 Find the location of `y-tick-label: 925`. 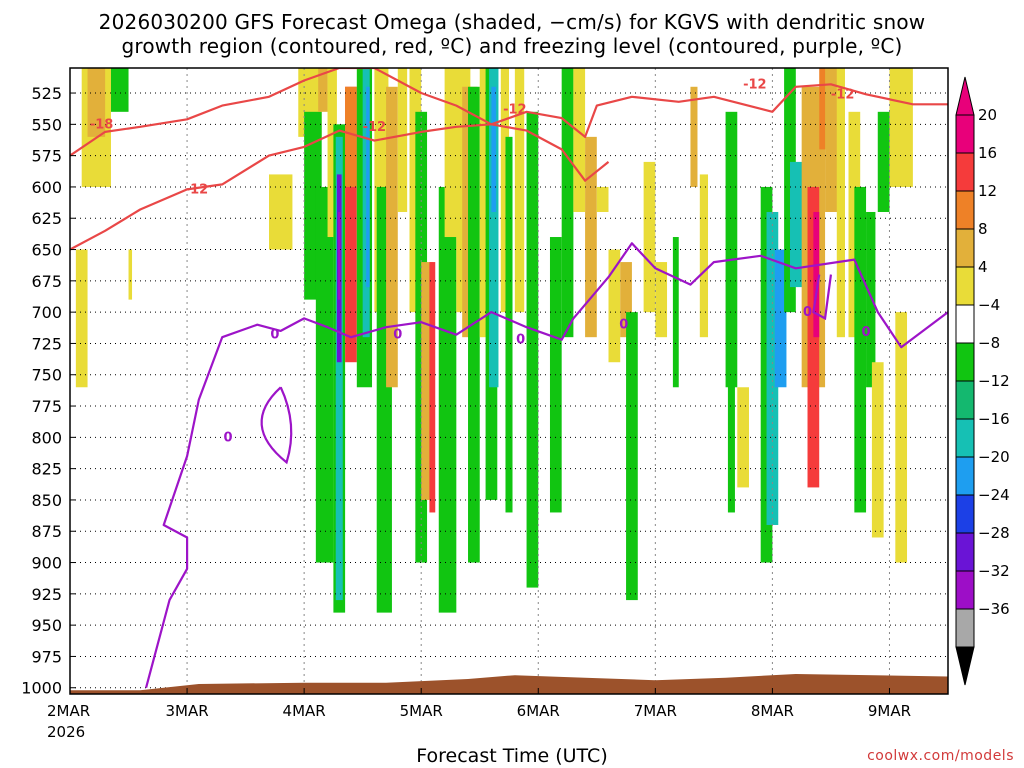

y-tick-label: 925 is located at coordinates (46, 594).